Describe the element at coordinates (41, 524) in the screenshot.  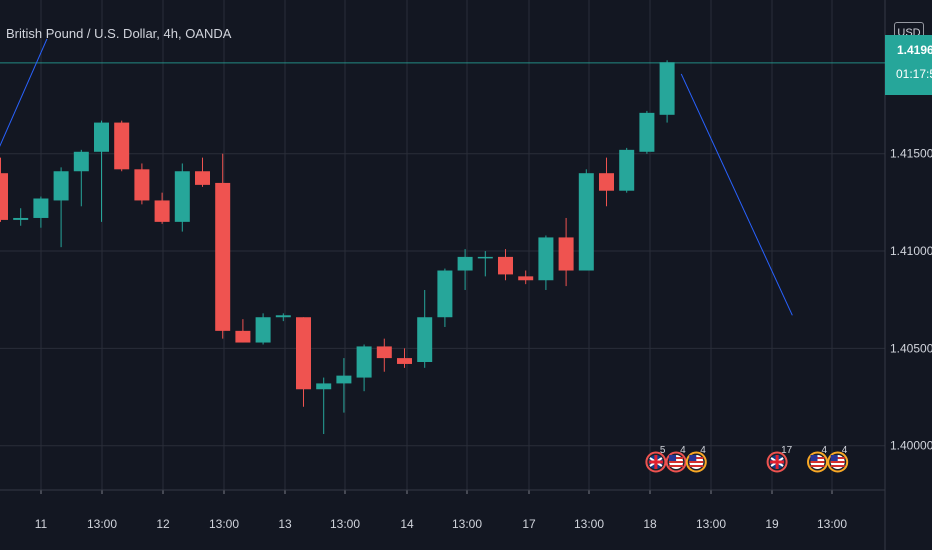
I see `x-tick-label: 11` at that location.